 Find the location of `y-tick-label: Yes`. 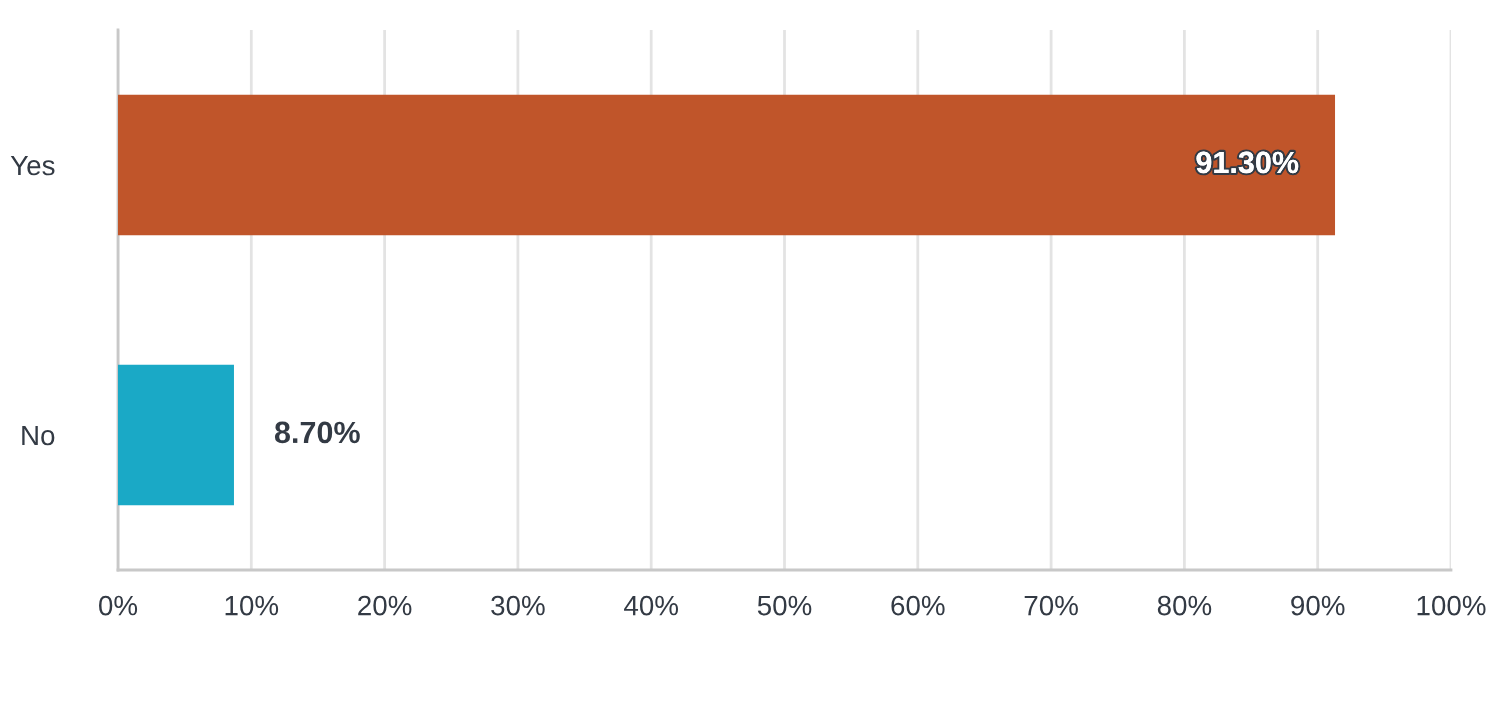

y-tick-label: Yes is located at coordinates (32, 165).